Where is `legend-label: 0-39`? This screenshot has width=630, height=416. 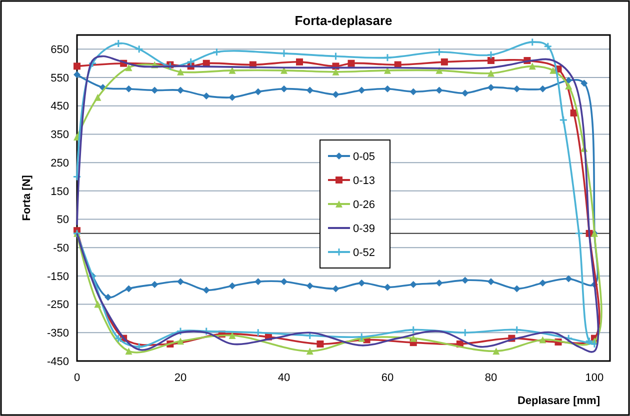 legend-label: 0-39 is located at coordinates (364, 228).